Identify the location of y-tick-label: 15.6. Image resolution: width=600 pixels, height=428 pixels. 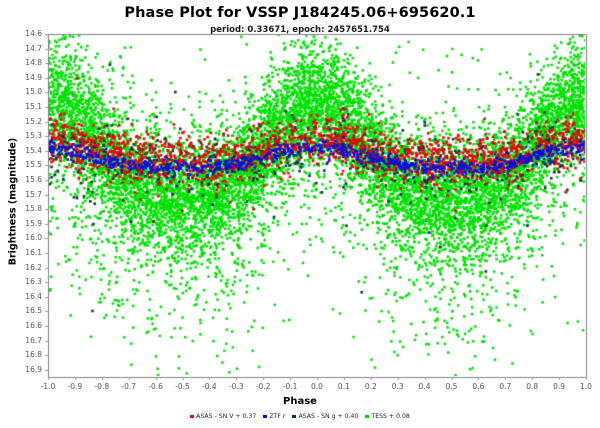
(33, 179).